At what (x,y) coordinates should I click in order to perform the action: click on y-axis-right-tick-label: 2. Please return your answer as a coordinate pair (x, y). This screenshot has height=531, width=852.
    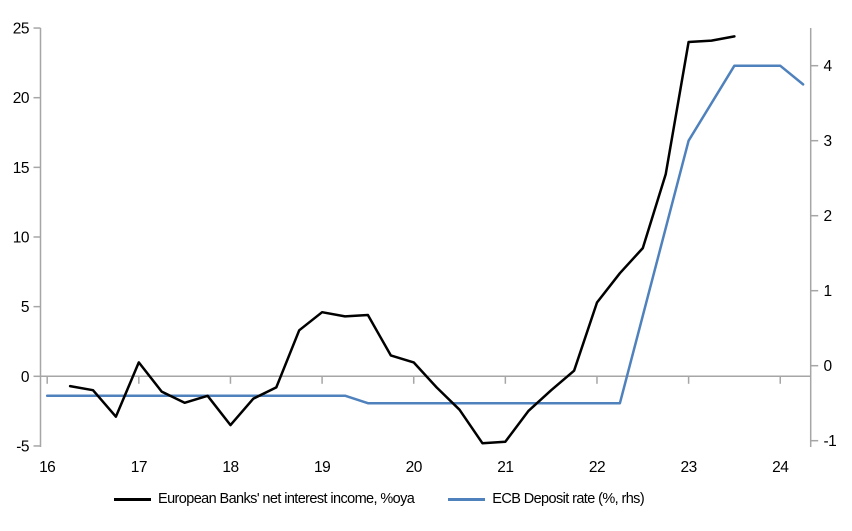
    Looking at the image, I should click on (828, 216).